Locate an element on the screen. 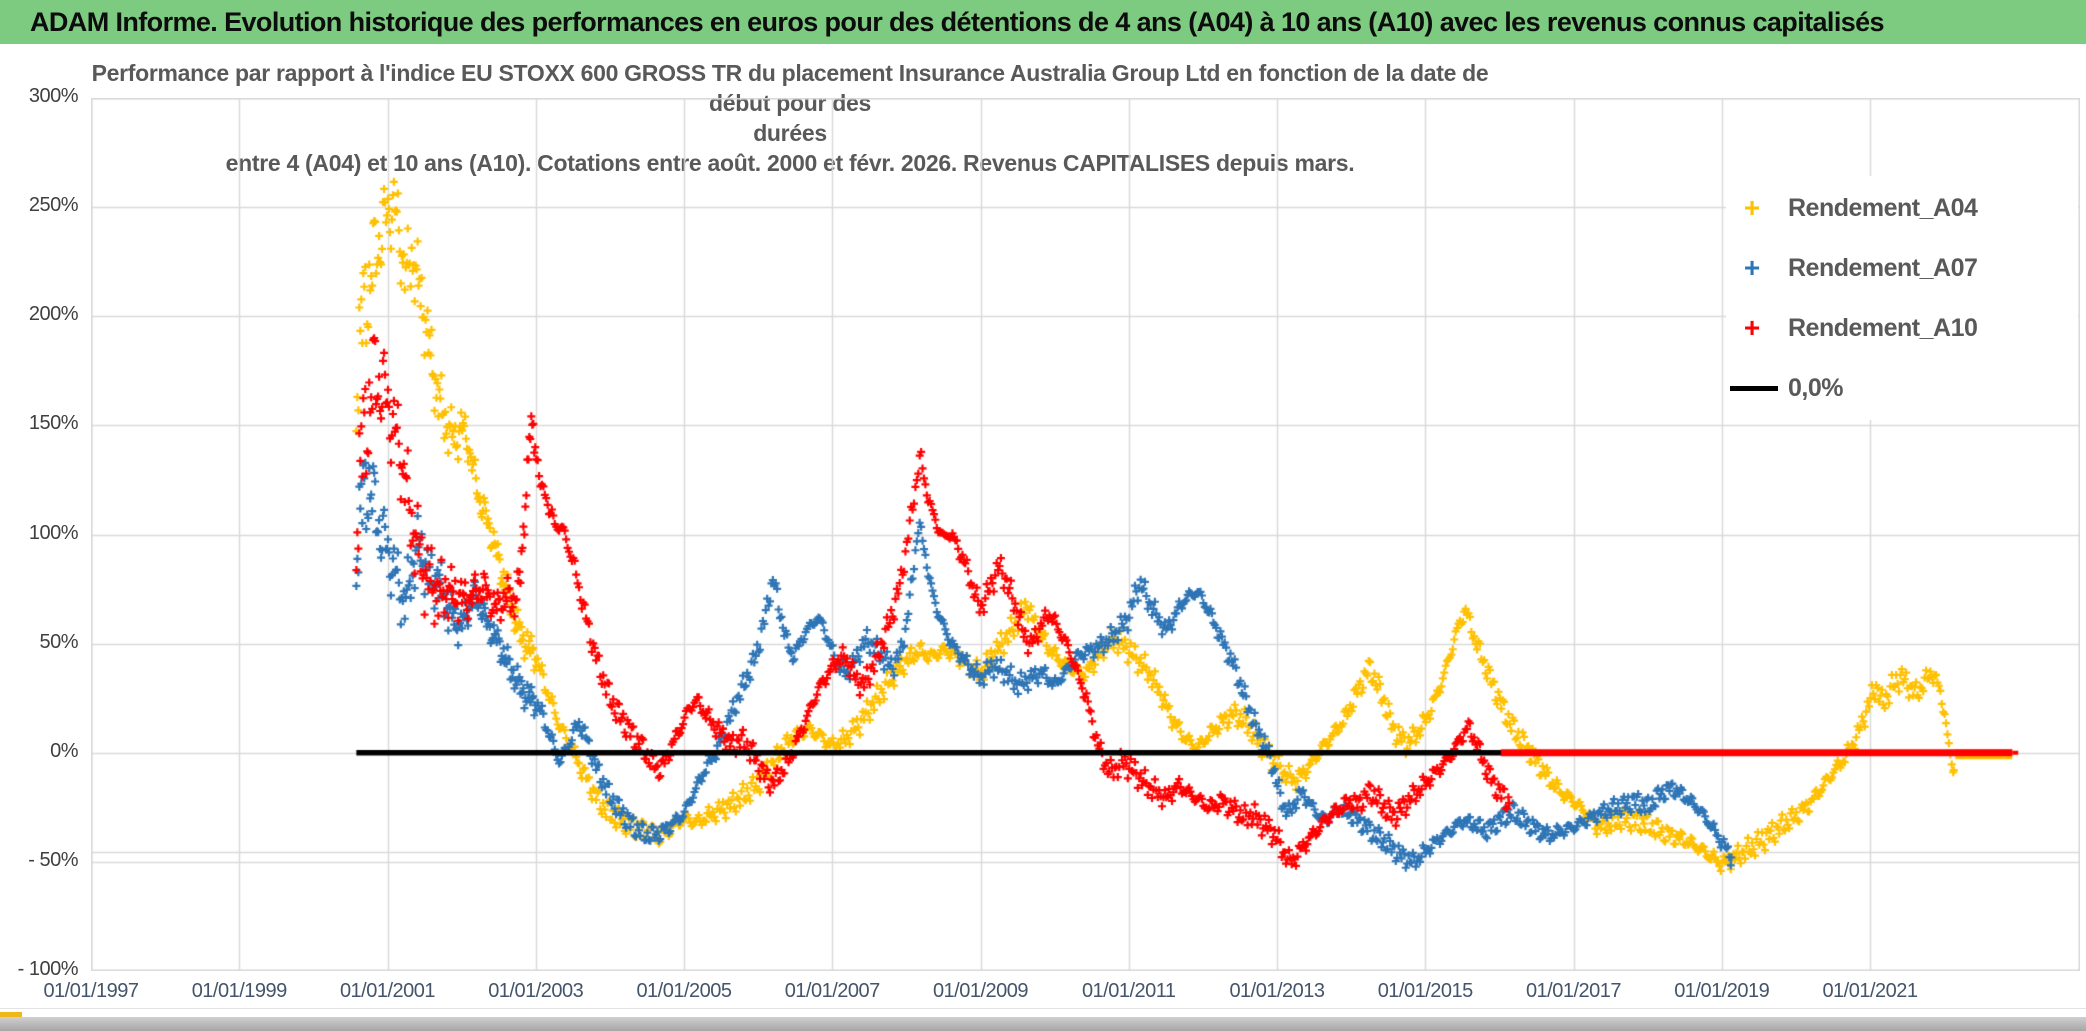 The height and width of the screenshot is (1031, 2086). x-tick-label: 01/01/2019 is located at coordinates (1722, 991).